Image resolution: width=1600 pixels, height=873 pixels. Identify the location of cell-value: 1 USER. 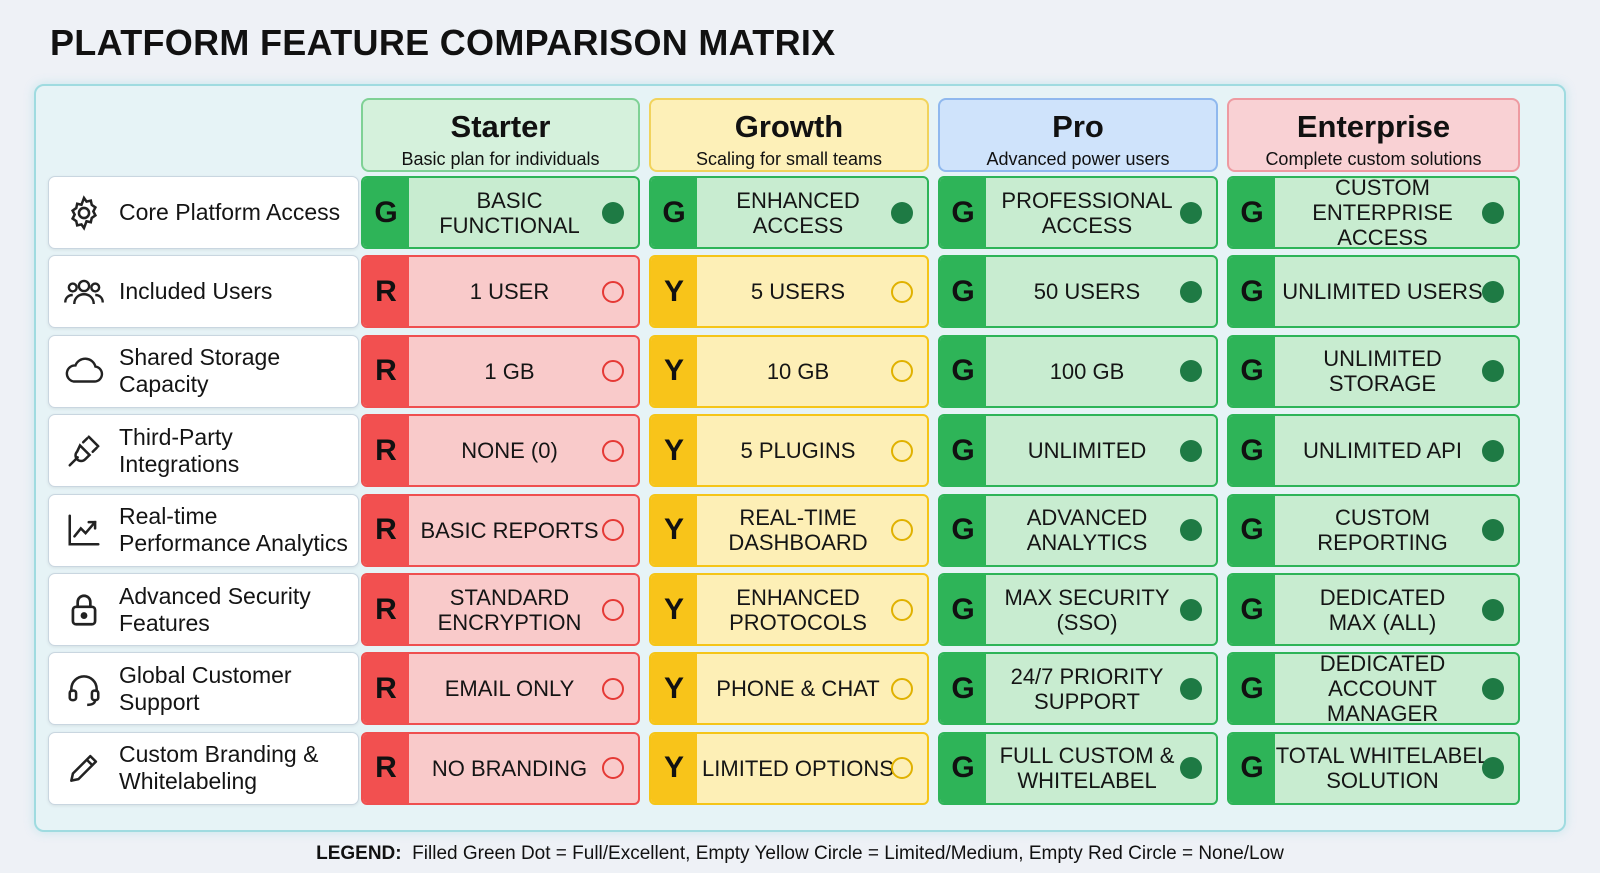
(509, 292).